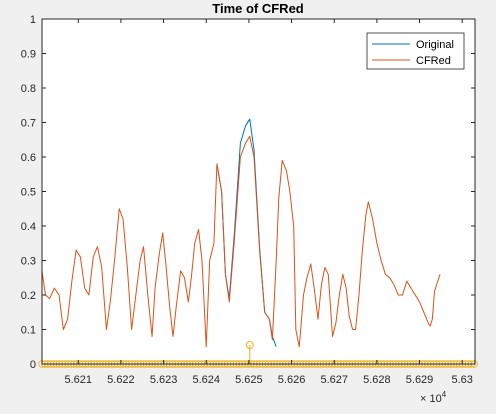  I want to click on y-tick-label: 0.9, so click(28, 55).